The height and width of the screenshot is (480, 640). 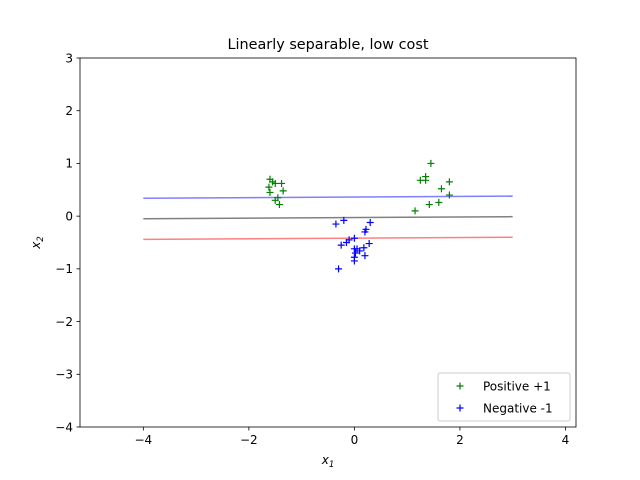 I want to click on x-tick-label: −4, so click(x=143, y=440).